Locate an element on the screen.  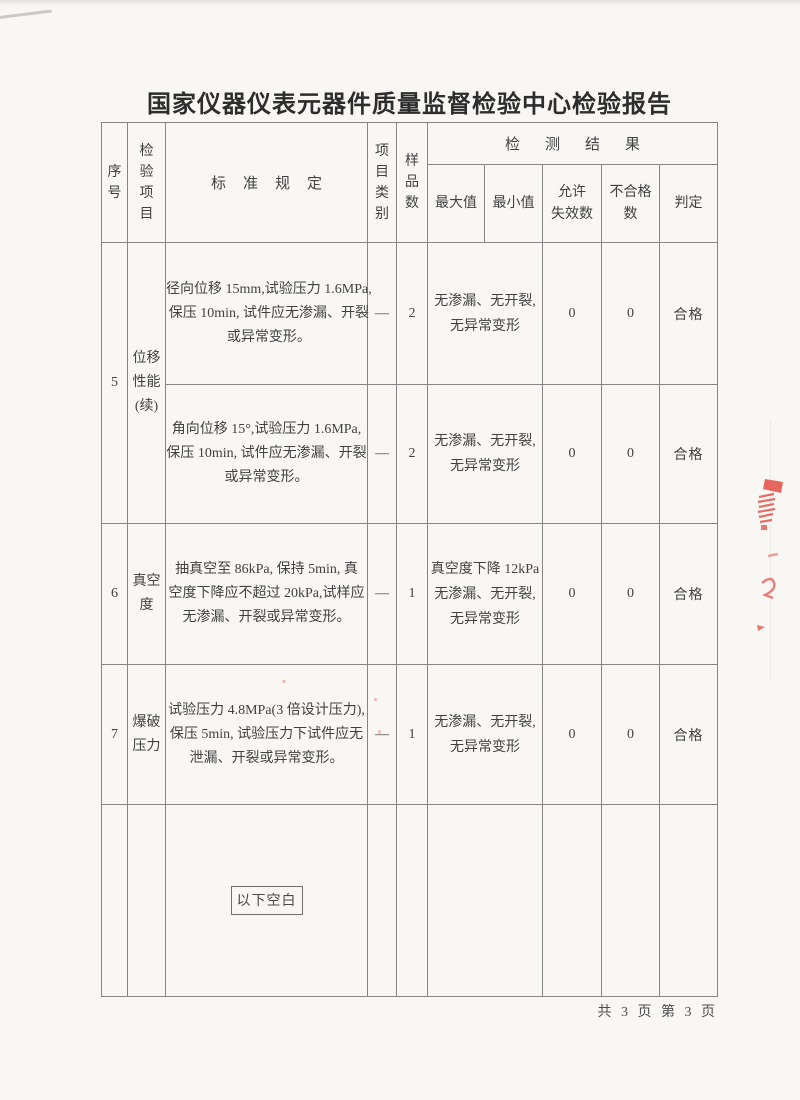
header-result-group: 检测结果 is located at coordinates (572, 143).